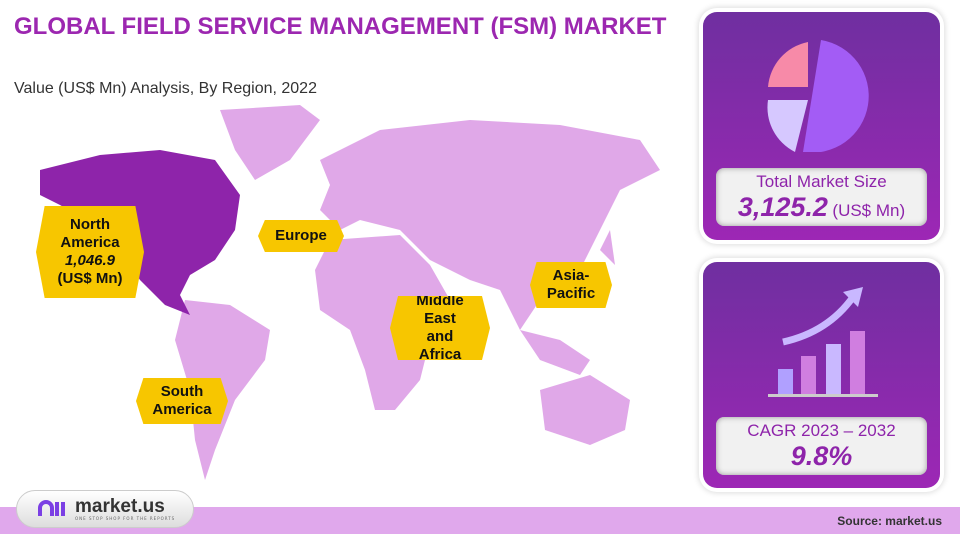 This screenshot has width=960, height=534. I want to click on map-europe-asia, so click(490, 225).